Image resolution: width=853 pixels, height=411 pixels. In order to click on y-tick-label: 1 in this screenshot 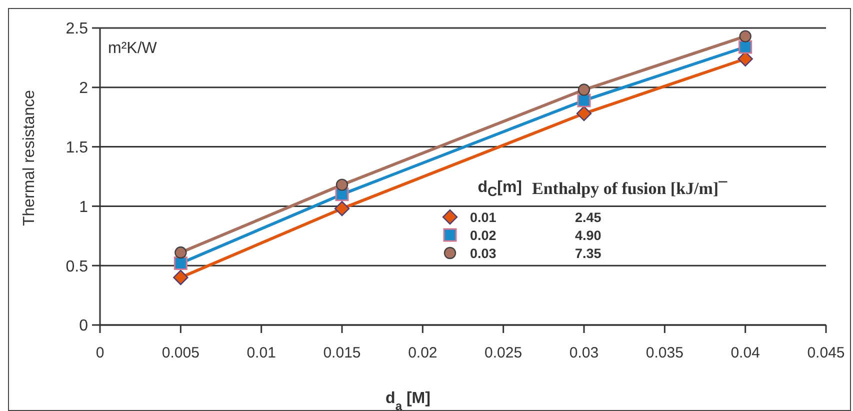, I will do `click(83, 207)`.